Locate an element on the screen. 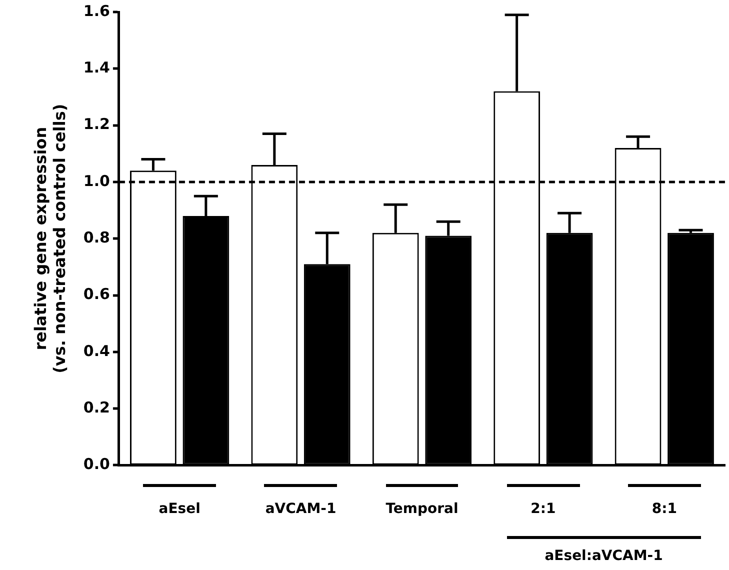 This screenshot has width=729, height=570. y-tick-label: 0.6 is located at coordinates (96, 294).